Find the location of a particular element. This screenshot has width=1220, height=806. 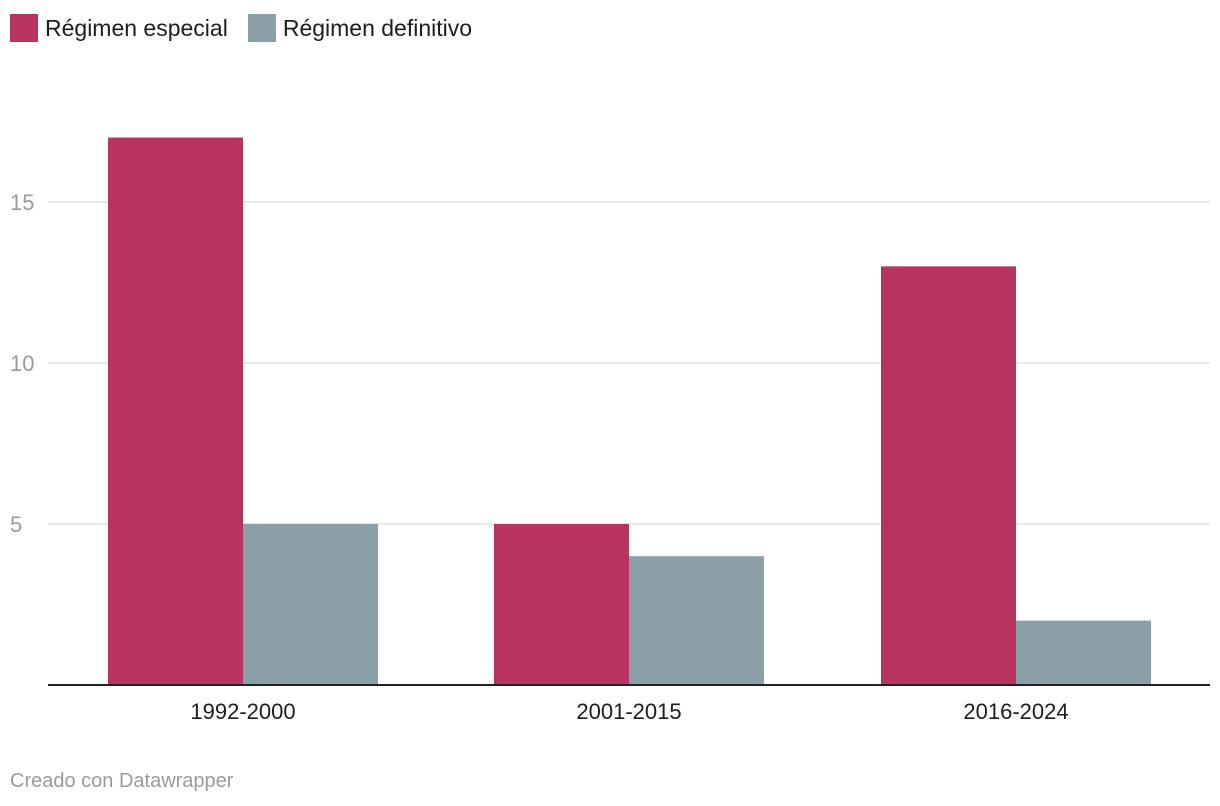

x-axis-labels: 1992-2000 2001-2015 2016-2024 is located at coordinates (629, 711).